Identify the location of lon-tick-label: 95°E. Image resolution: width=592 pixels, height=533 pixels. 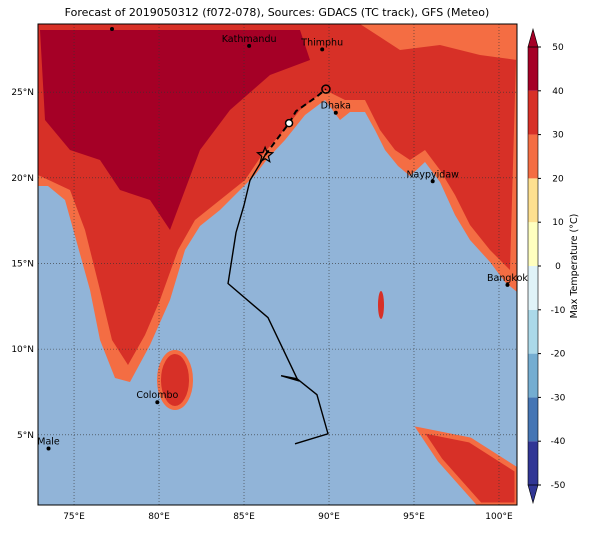
(414, 517).